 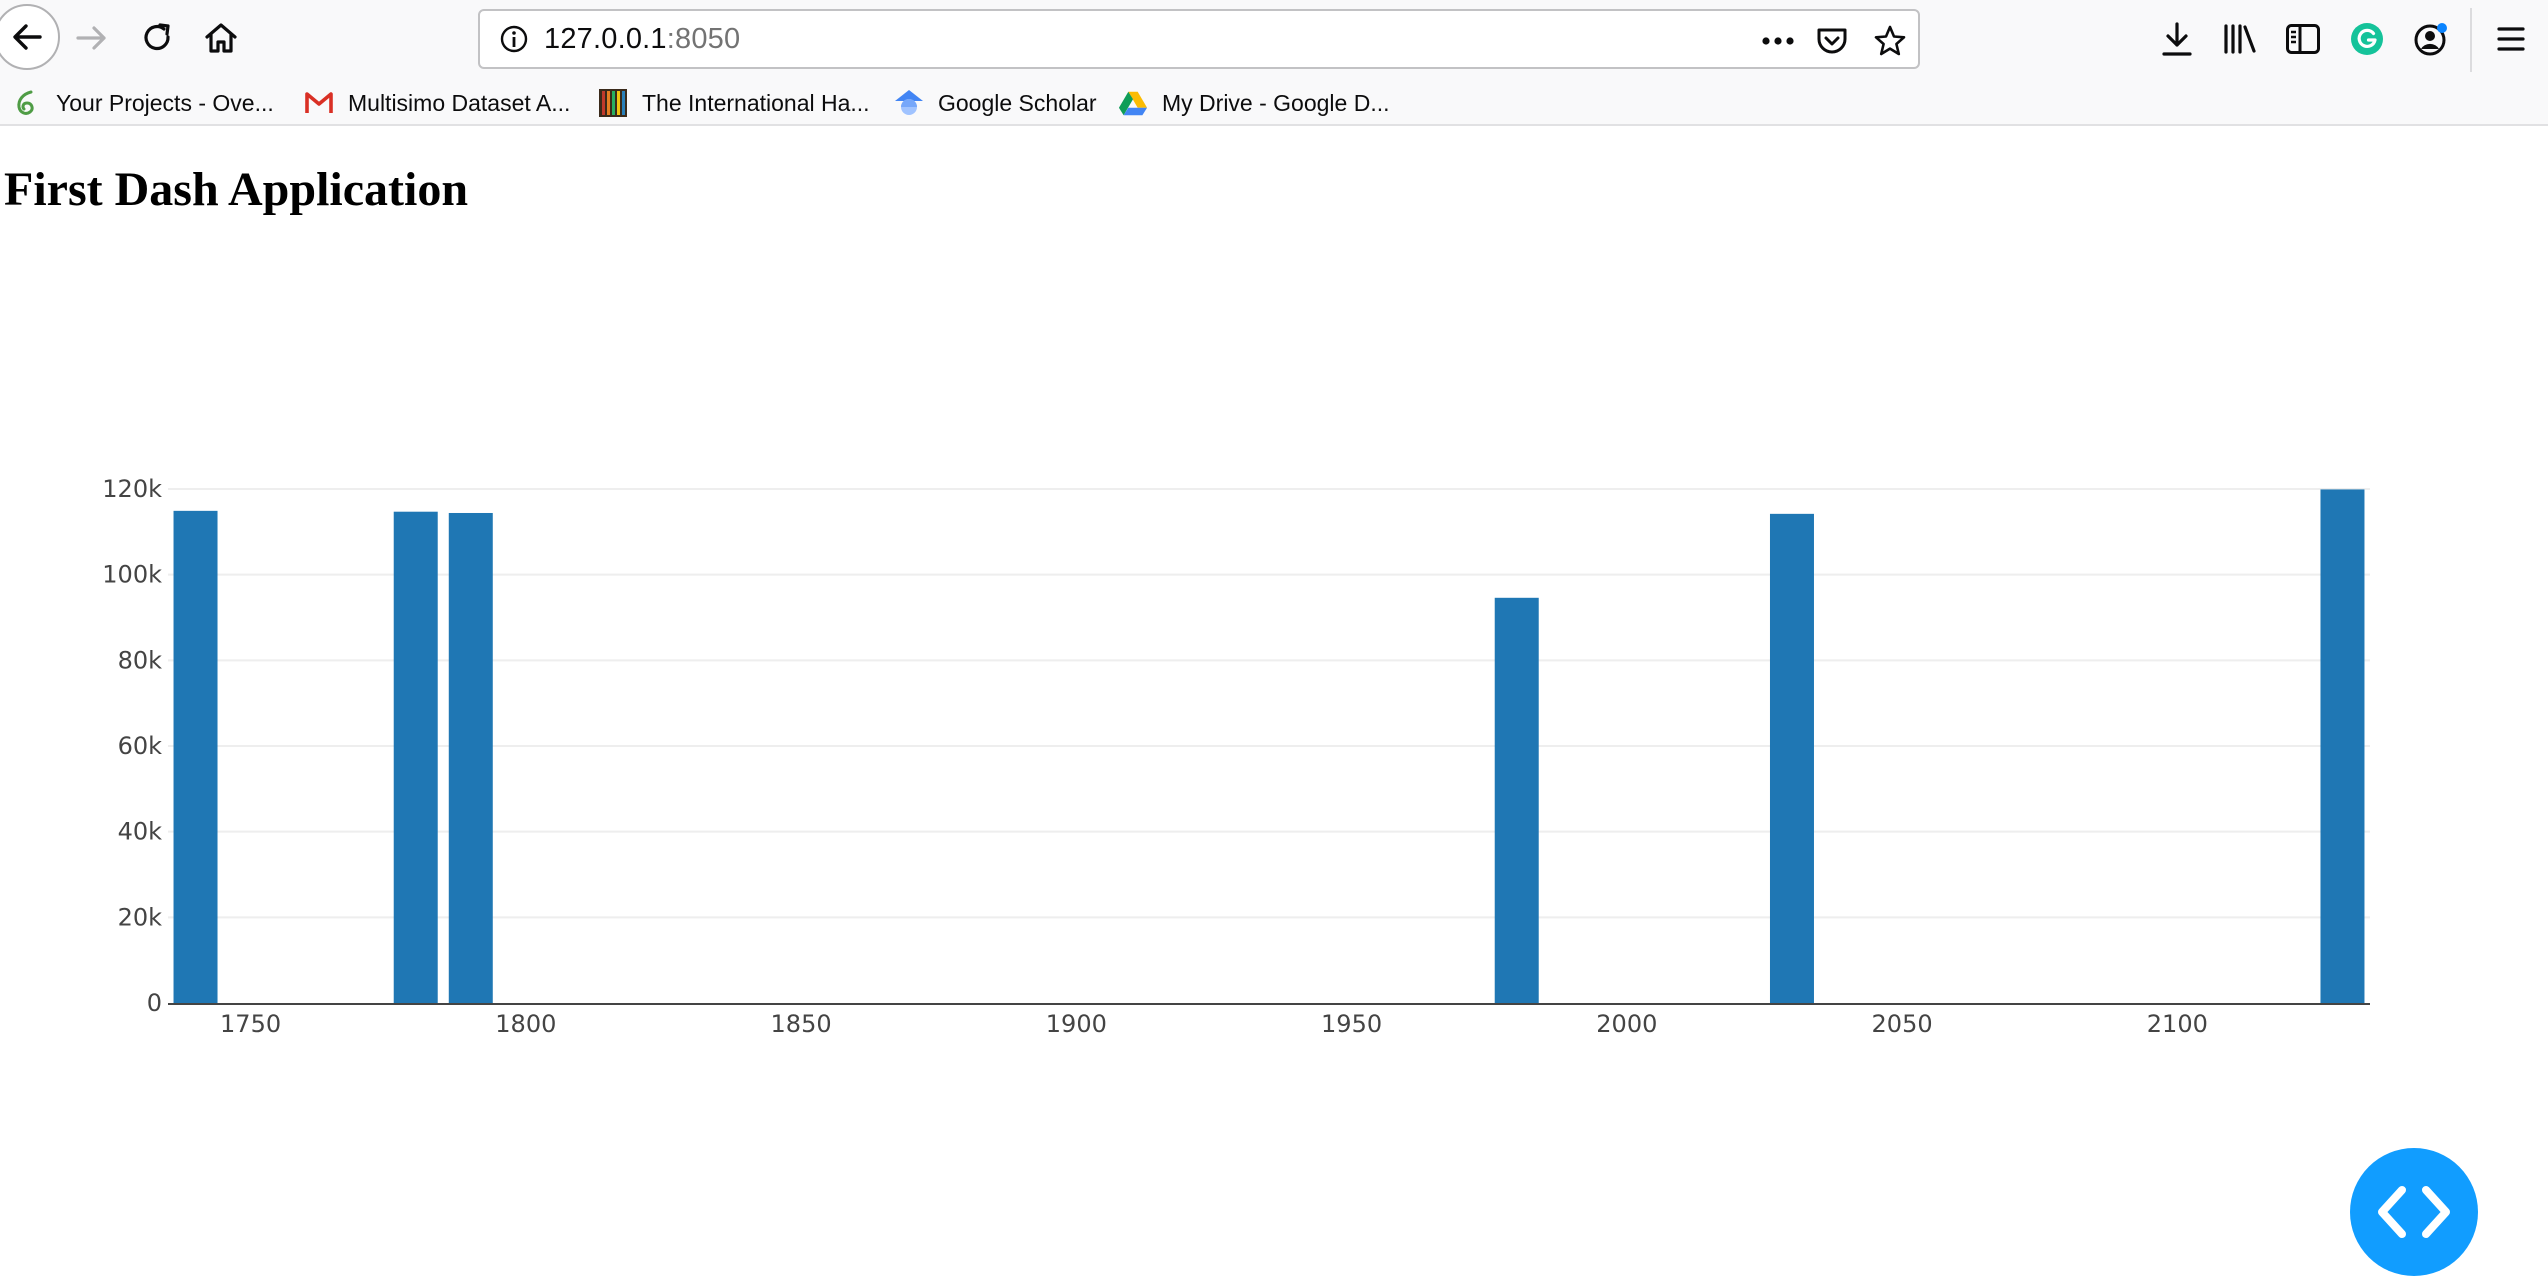 I want to click on star-icon, so click(x=1890, y=40).